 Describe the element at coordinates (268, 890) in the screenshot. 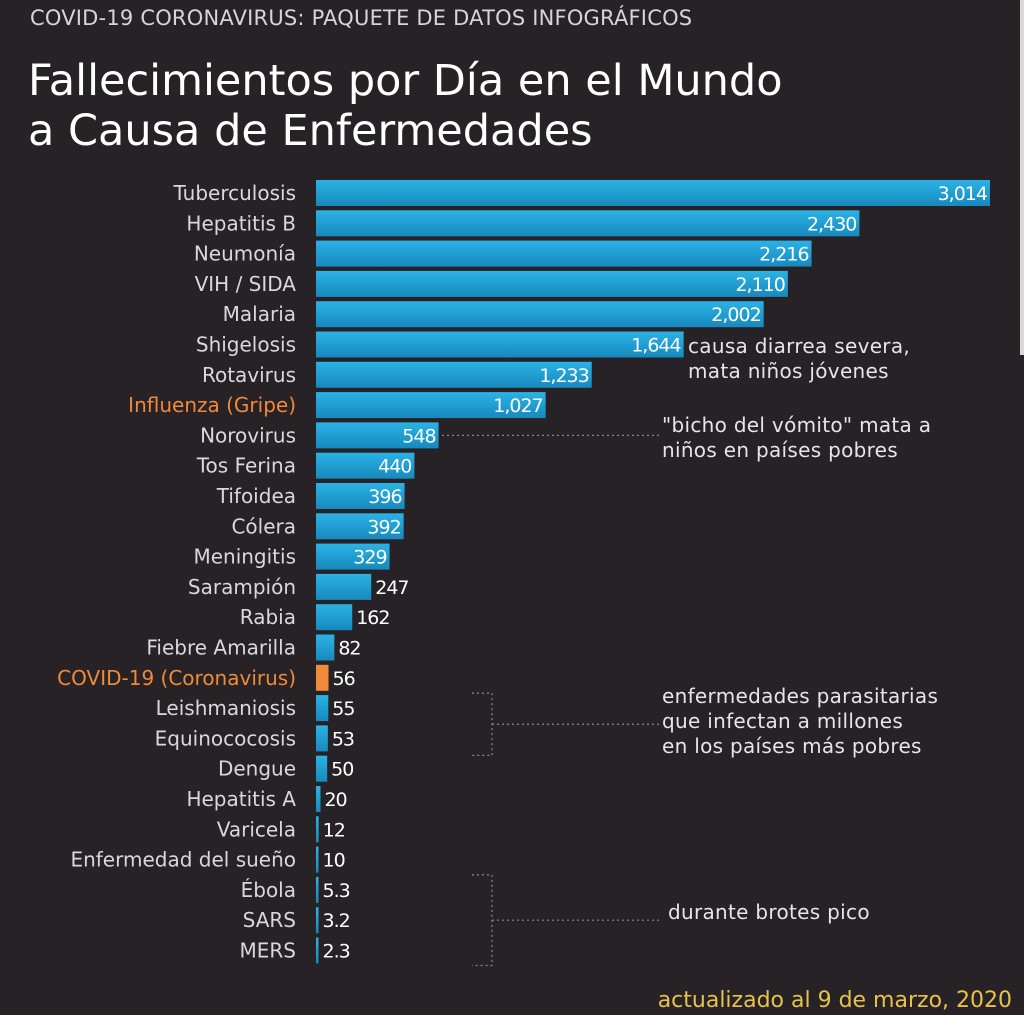

I see `category-label-ebola: Ébola` at that location.